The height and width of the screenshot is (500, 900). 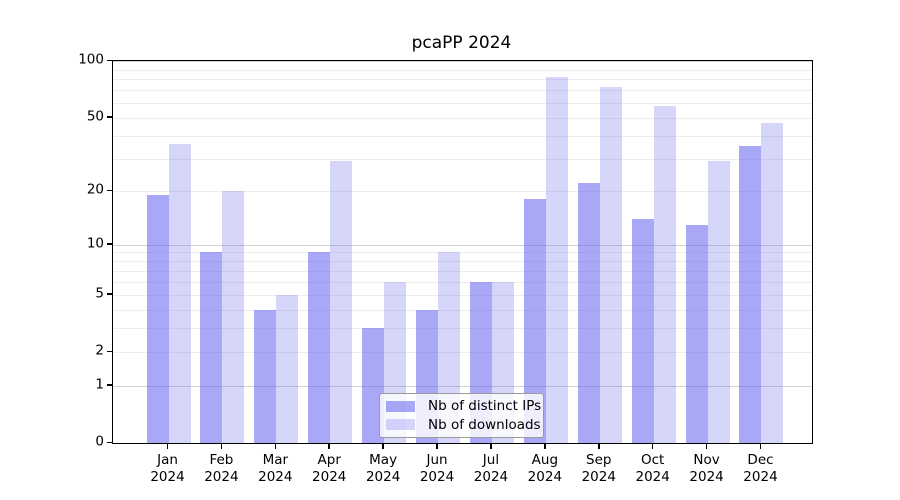 What do you see at coordinates (534, 321) in the screenshot?
I see `bar-distinct-ips-aug` at bounding box center [534, 321].